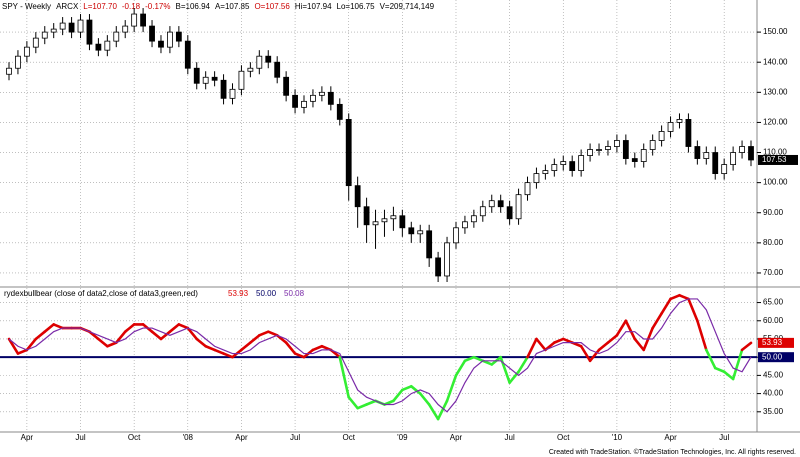 Image resolution: width=800 pixels, height=457 pixels. Describe the element at coordinates (100, 6) in the screenshot. I see `header-item: L=107.70` at that location.